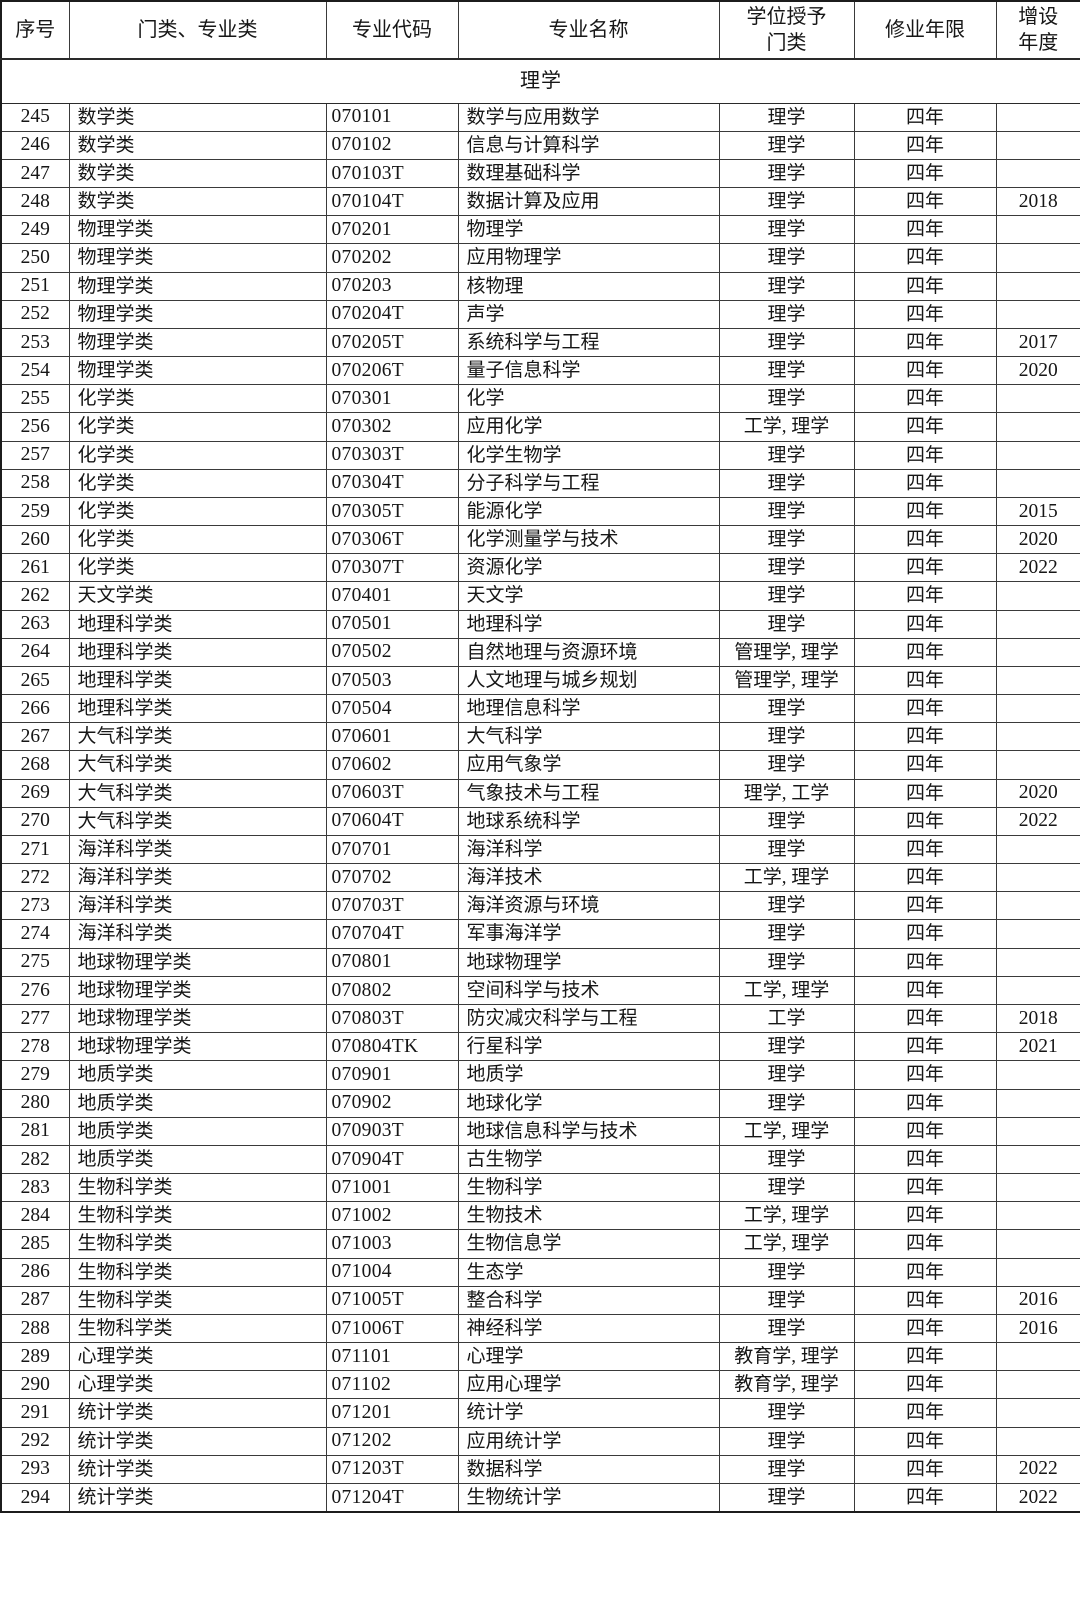  What do you see at coordinates (588, 1075) in the screenshot?
I see `cell-name: 地质学` at bounding box center [588, 1075].